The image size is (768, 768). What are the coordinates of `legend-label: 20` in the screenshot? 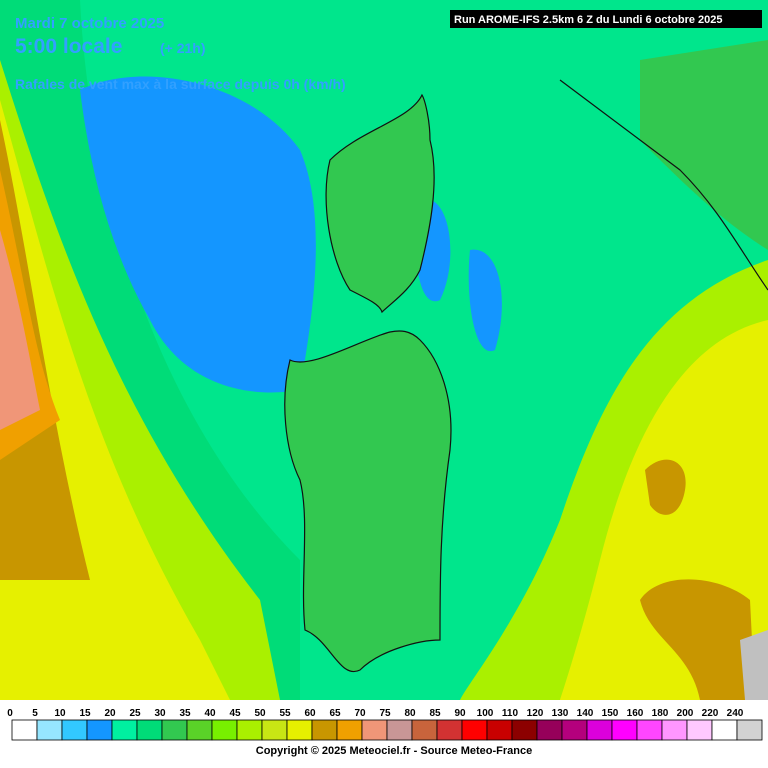 It's located at (110, 713).